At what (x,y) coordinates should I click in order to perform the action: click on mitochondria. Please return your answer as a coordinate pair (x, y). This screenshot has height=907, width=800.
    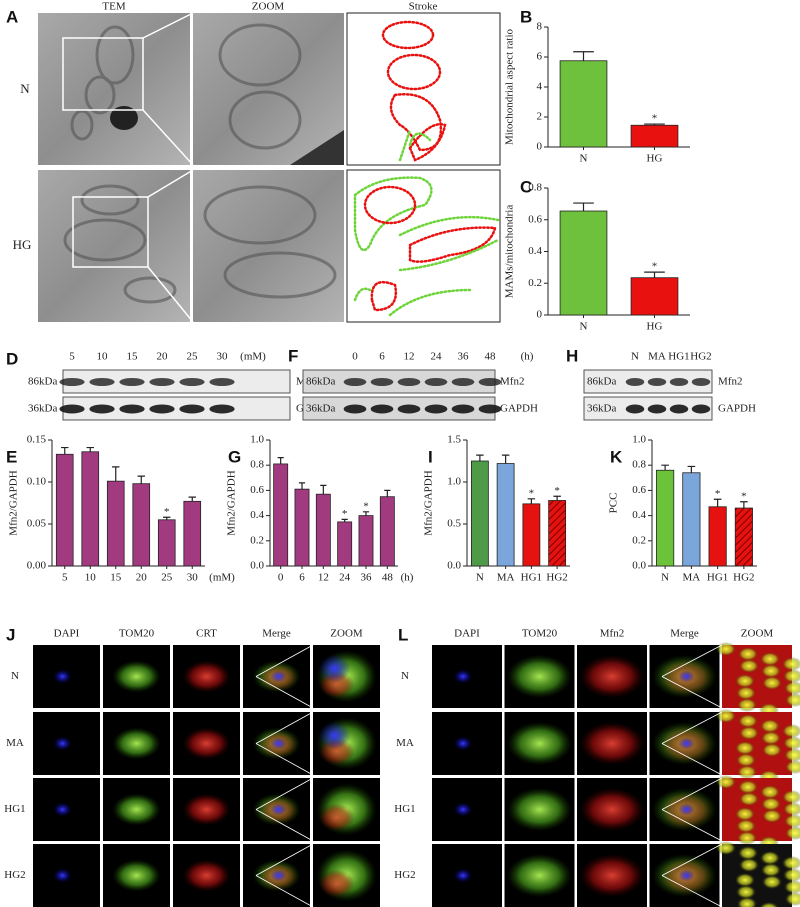
    Looking at the image, I should click on (200, 163).